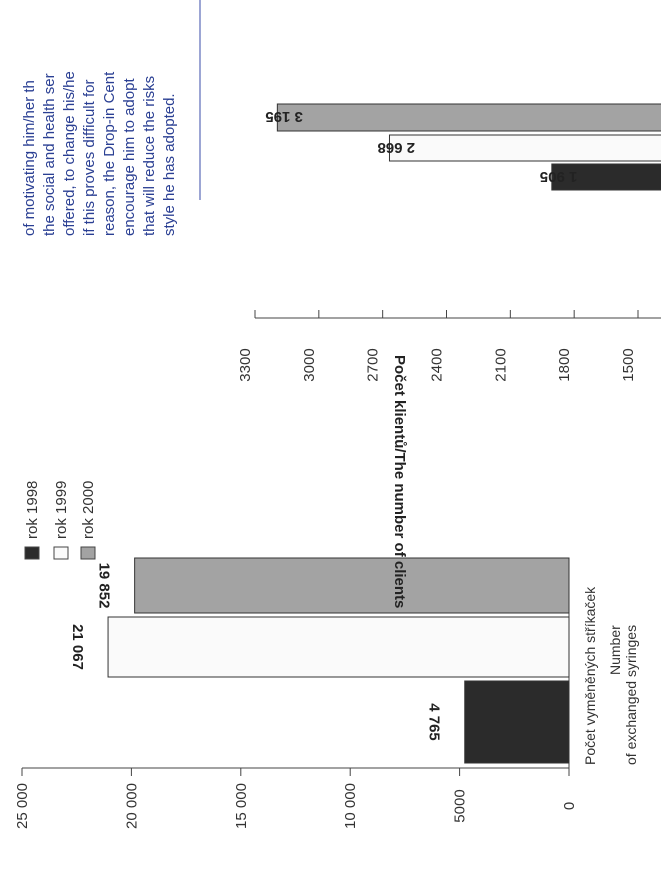 The height and width of the screenshot is (869, 661). What do you see at coordinates (169, 164) in the screenshot?
I see `sidebar-line: style he has adopted.` at bounding box center [169, 164].